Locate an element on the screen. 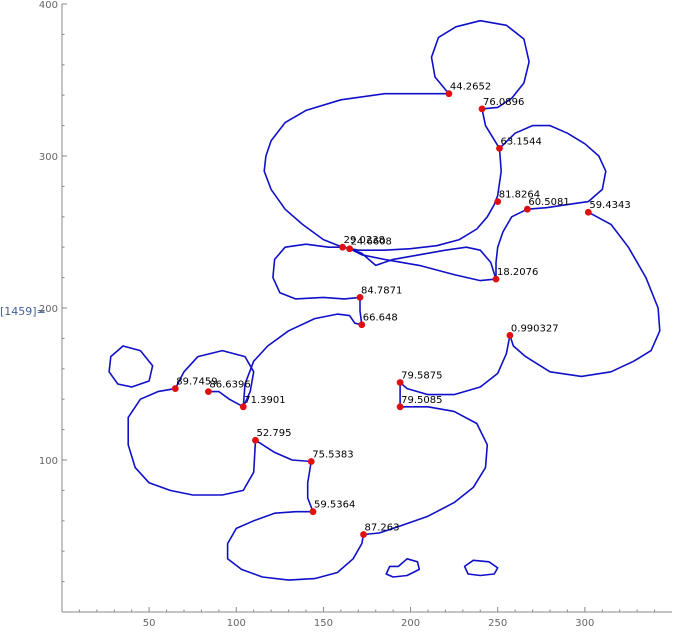 This screenshot has height=643, width=692. y-tick-label: 200 is located at coordinates (48, 309).